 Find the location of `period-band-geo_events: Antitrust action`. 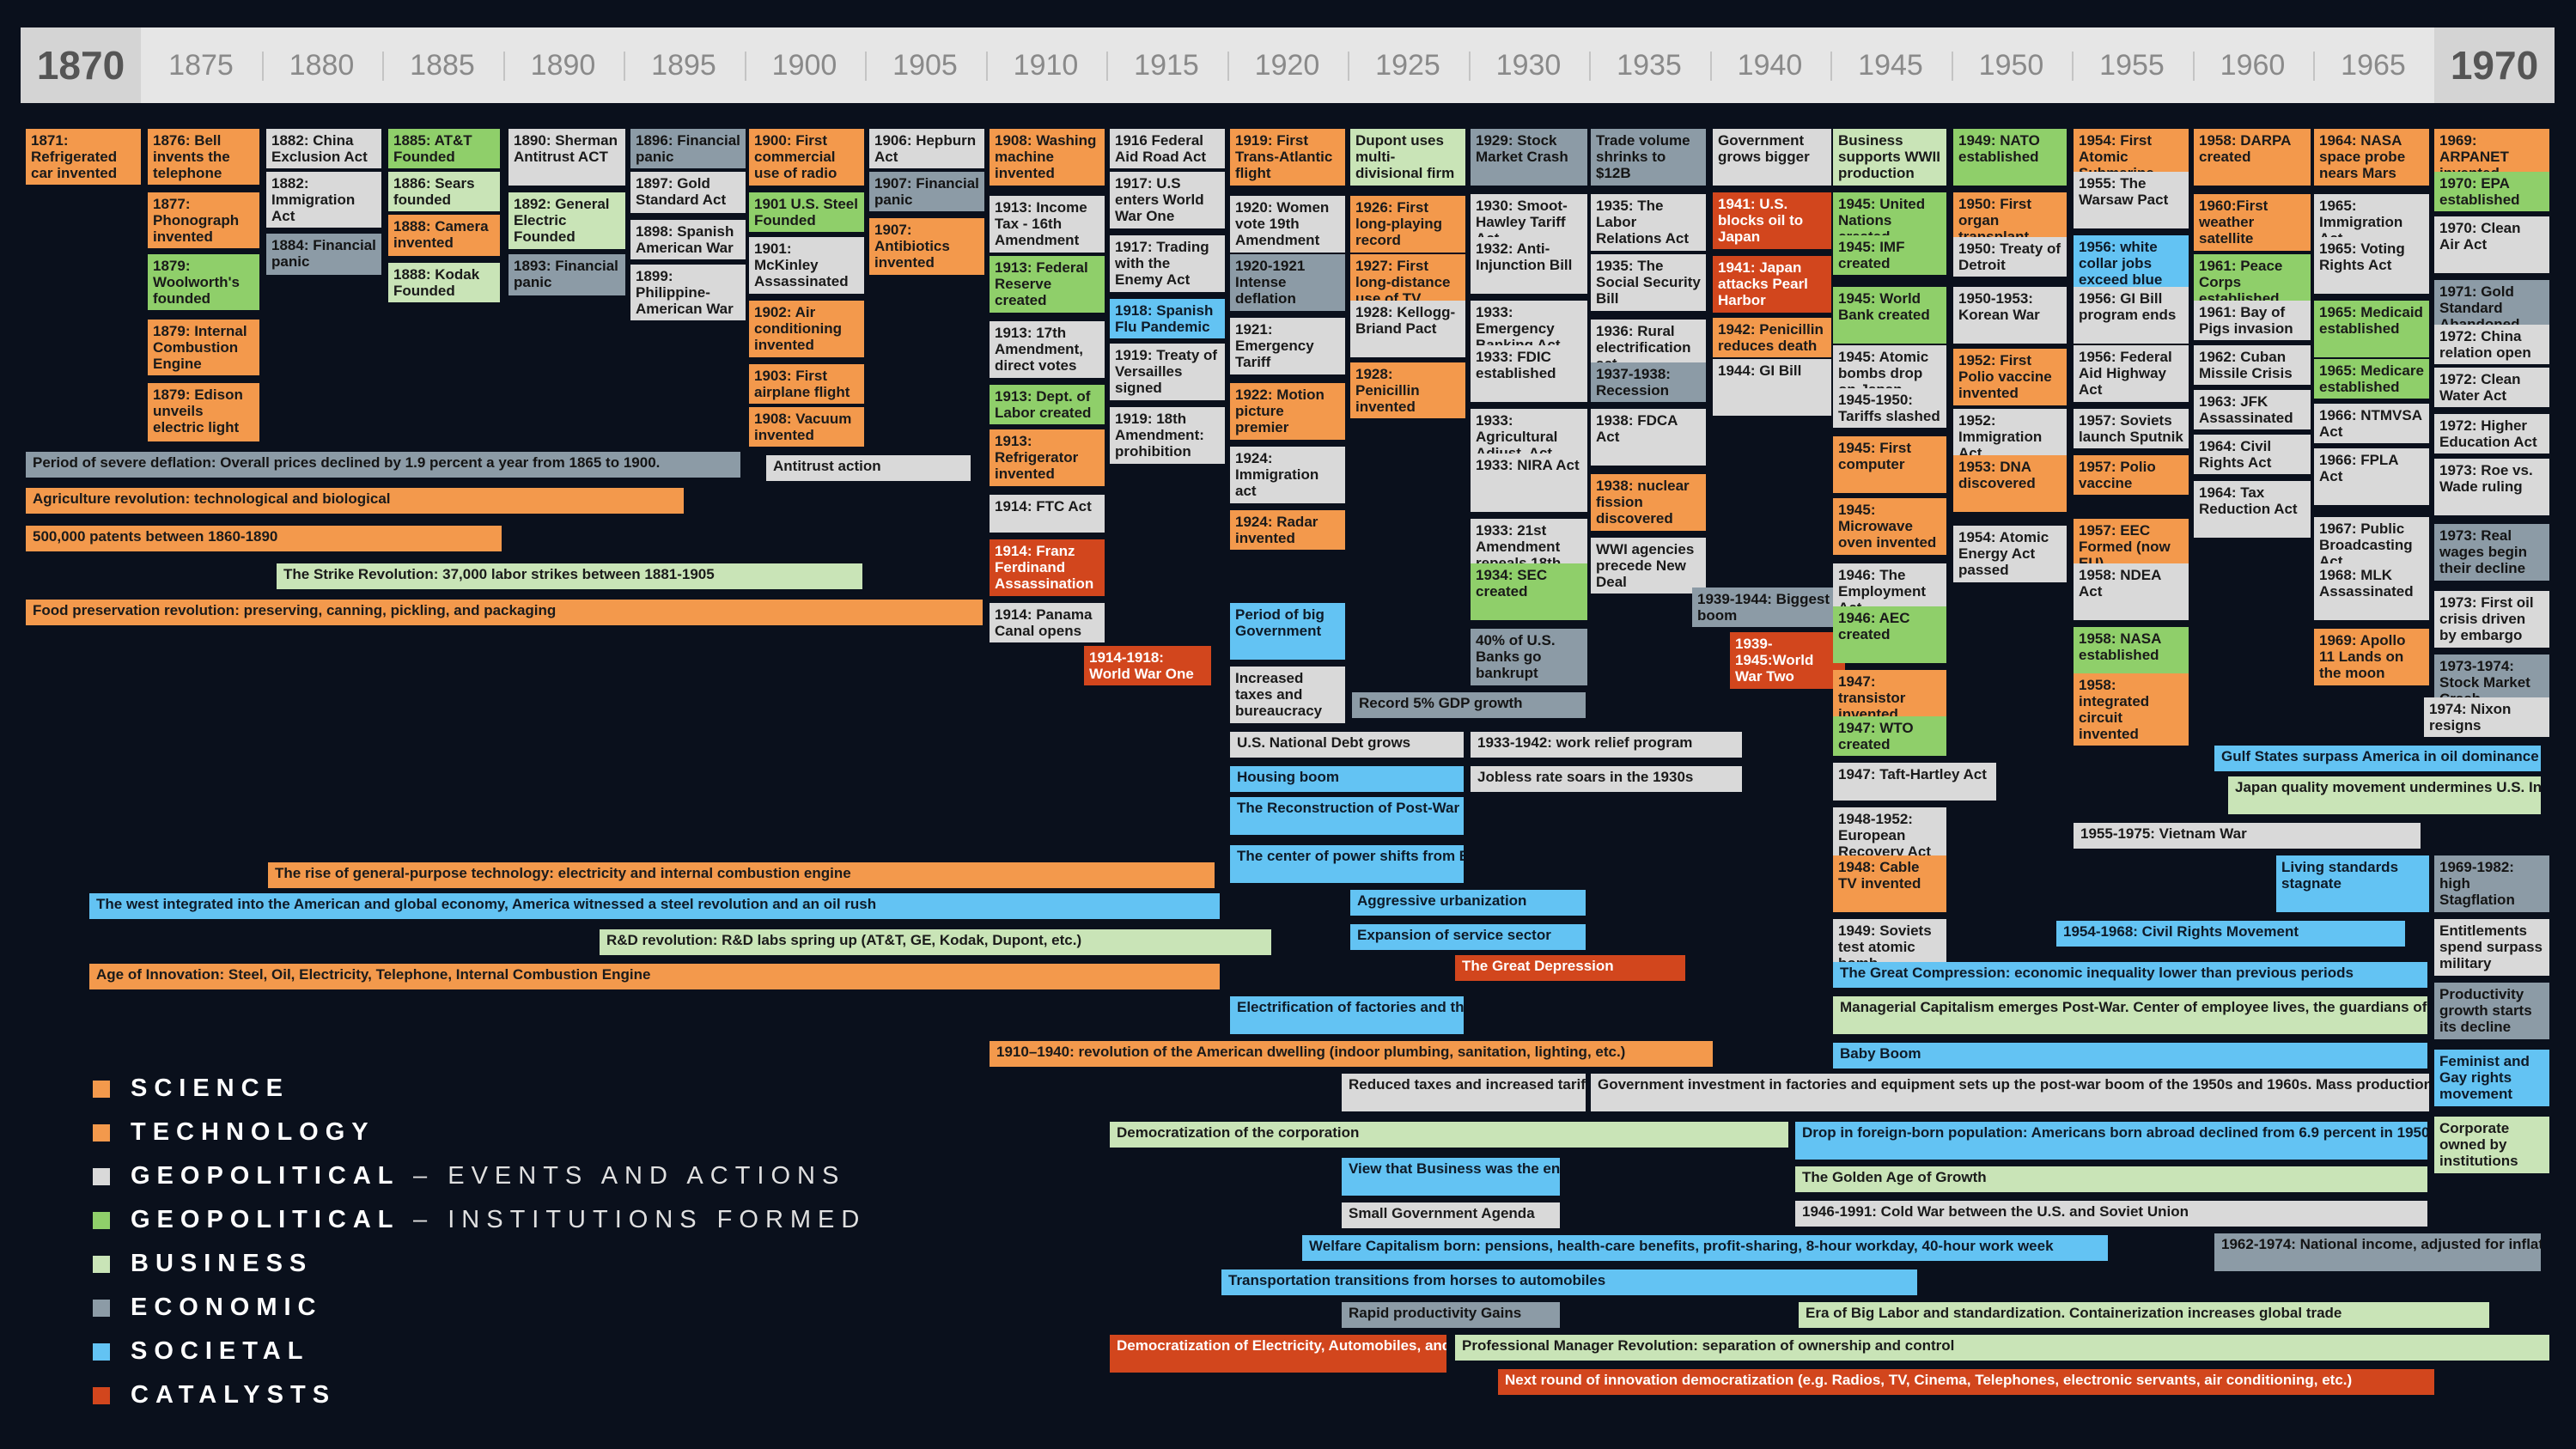

period-band-geo_events: Antitrust action is located at coordinates (868, 468).